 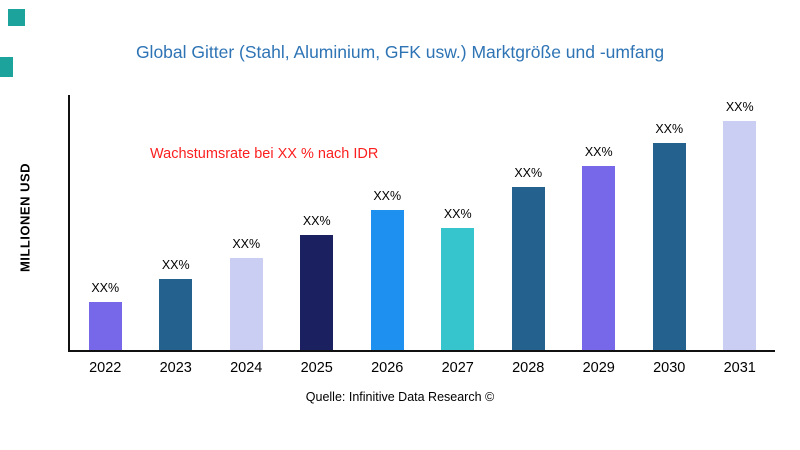 I want to click on x-tick-label: 2026, so click(x=387, y=368).